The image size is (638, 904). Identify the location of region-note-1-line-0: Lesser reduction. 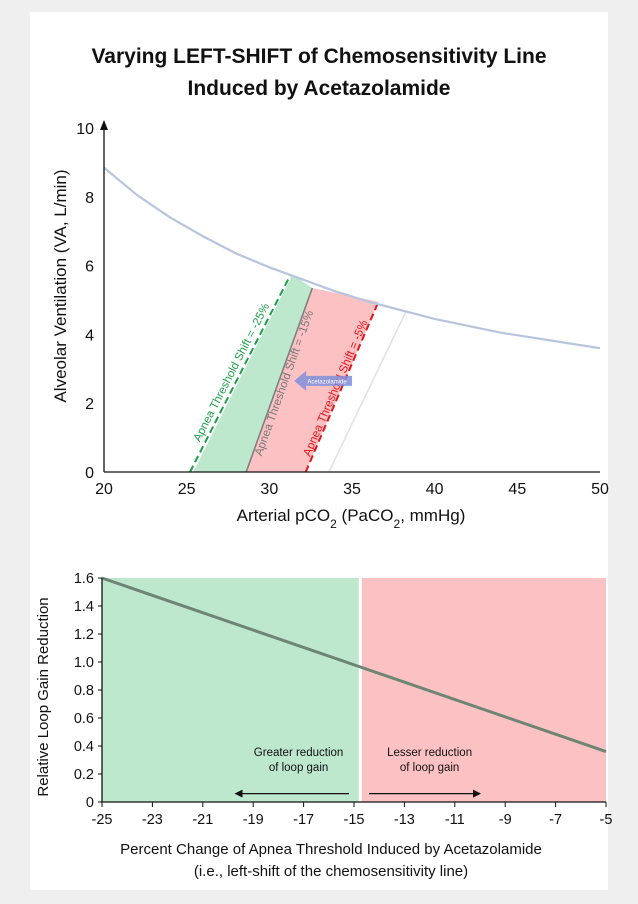
(429, 753).